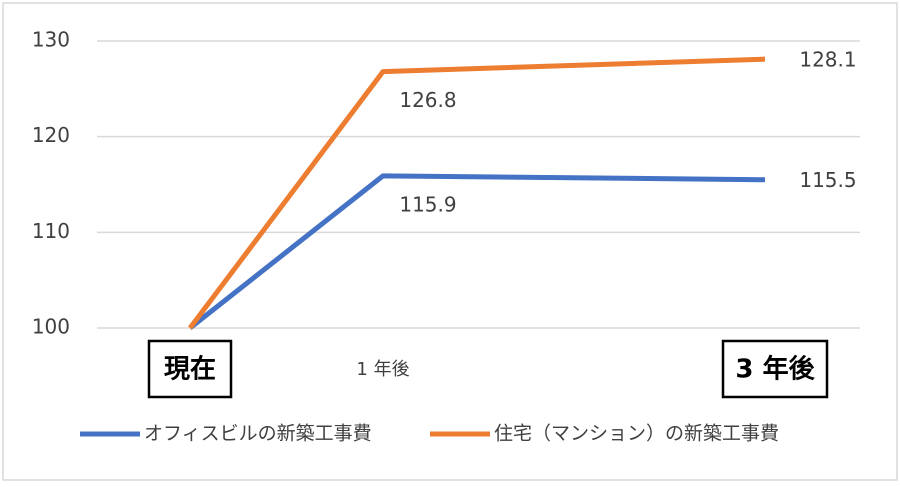 This screenshot has width=900, height=487. I want to click on y-tick-label: 130, so click(51, 40).